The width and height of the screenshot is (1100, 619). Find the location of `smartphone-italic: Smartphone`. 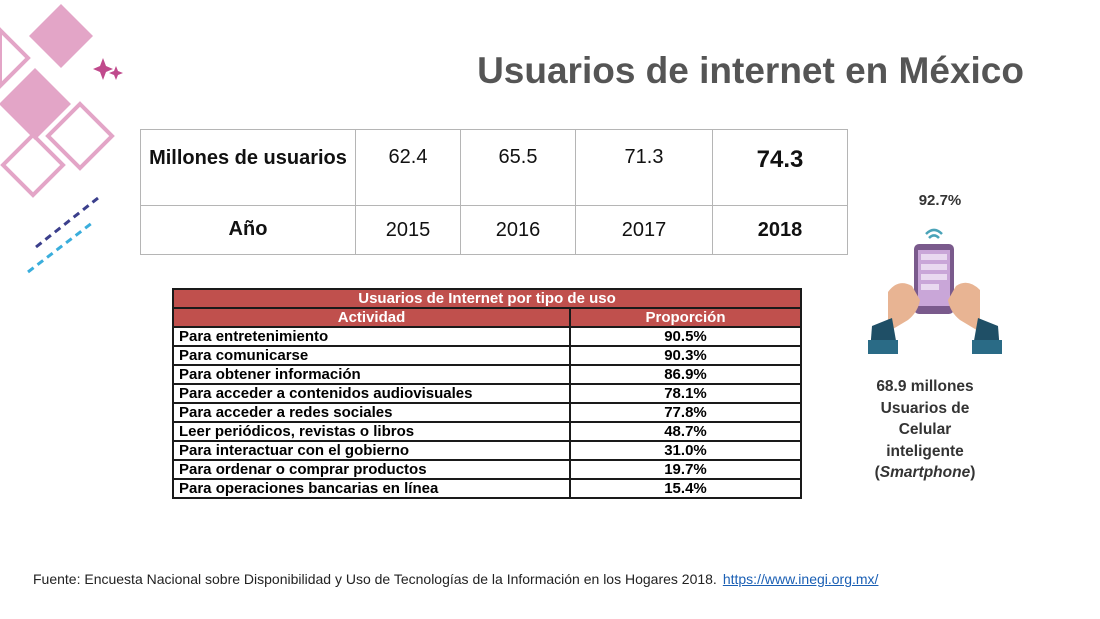

smartphone-italic: Smartphone is located at coordinates (925, 472).